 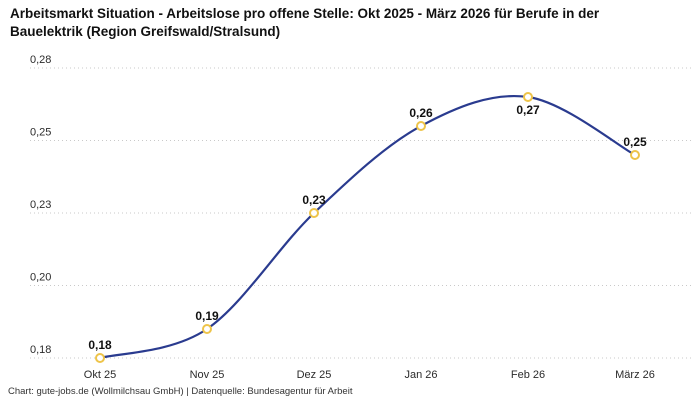 What do you see at coordinates (100, 345) in the screenshot?
I see `data-point-label: 0,18` at bounding box center [100, 345].